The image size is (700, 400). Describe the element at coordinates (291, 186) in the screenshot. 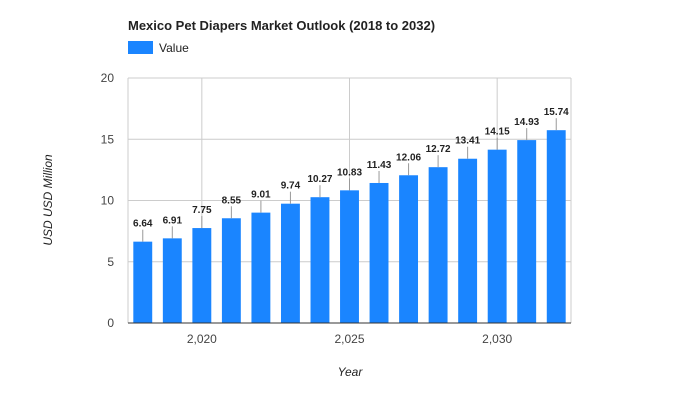

I see `data-label: 9.74` at that location.